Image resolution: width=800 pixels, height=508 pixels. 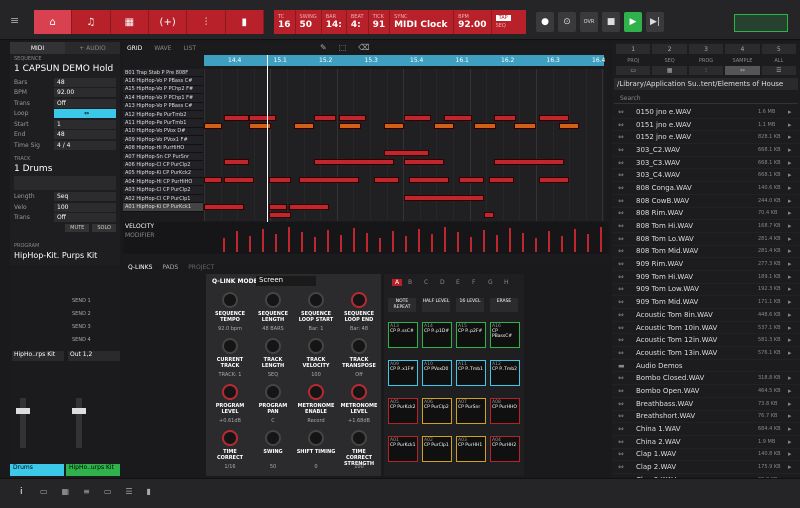 I want to click on pad-bank-a: A, so click(x=397, y=282).